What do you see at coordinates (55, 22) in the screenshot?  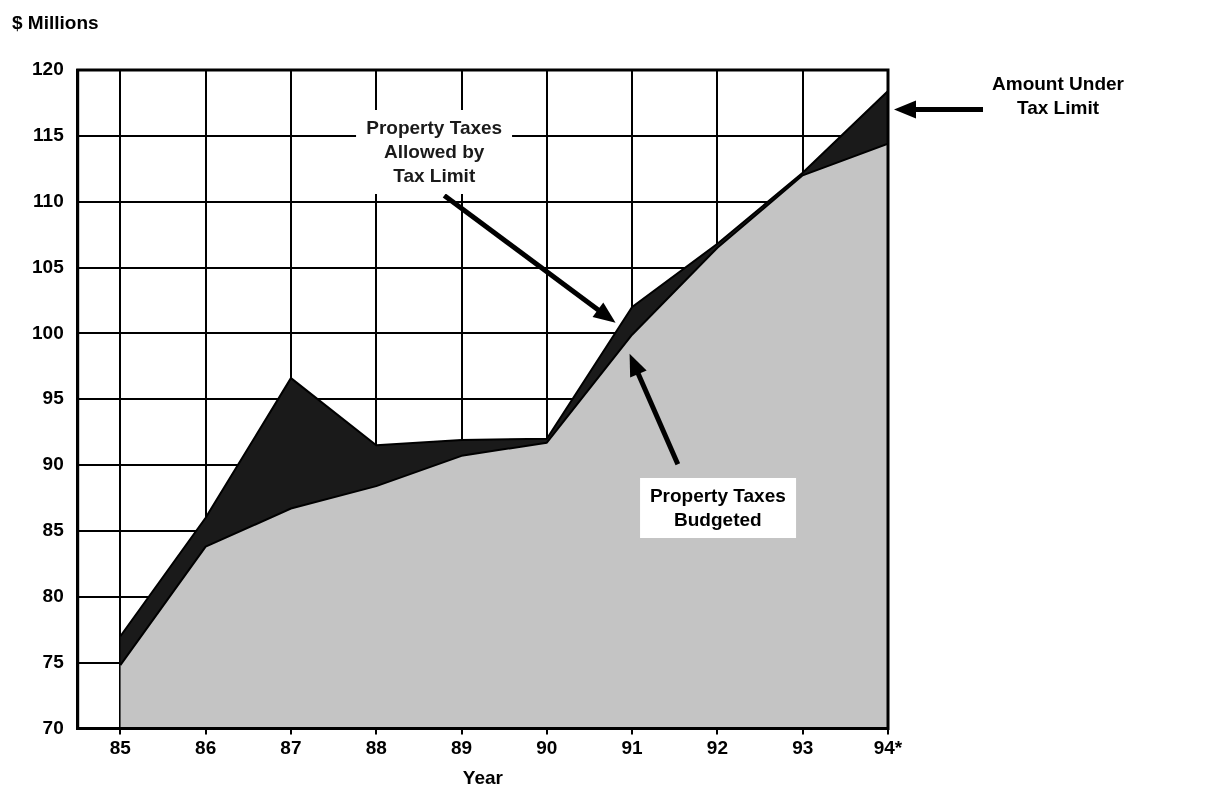 I see `y-axis-title: $ Millions` at bounding box center [55, 22].